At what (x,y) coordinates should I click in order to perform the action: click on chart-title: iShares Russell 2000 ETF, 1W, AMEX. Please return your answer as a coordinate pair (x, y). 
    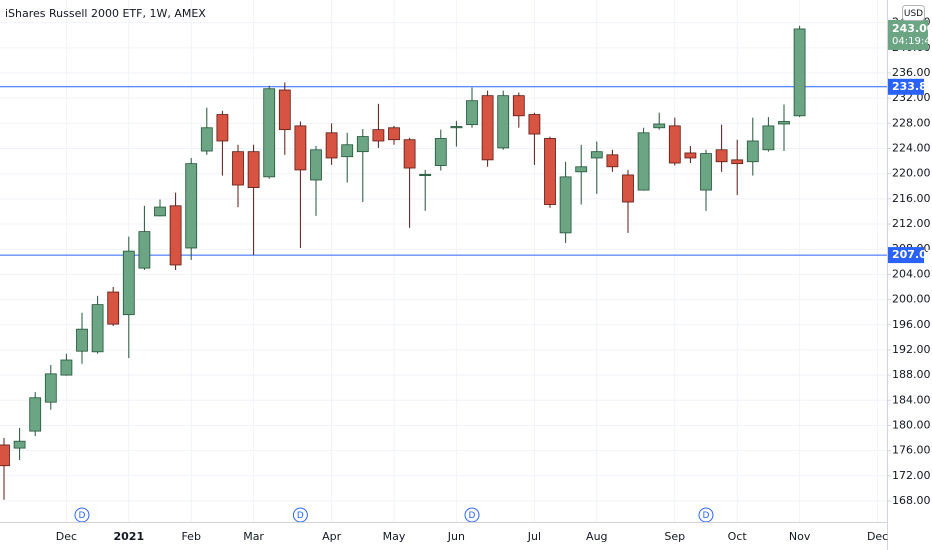
    Looking at the image, I should click on (105, 13).